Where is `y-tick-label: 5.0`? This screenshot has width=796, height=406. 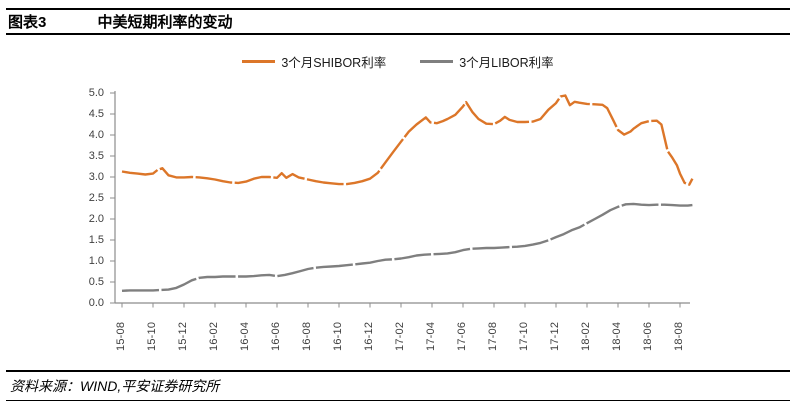
y-tick-label: 5.0 is located at coordinates (96, 93).